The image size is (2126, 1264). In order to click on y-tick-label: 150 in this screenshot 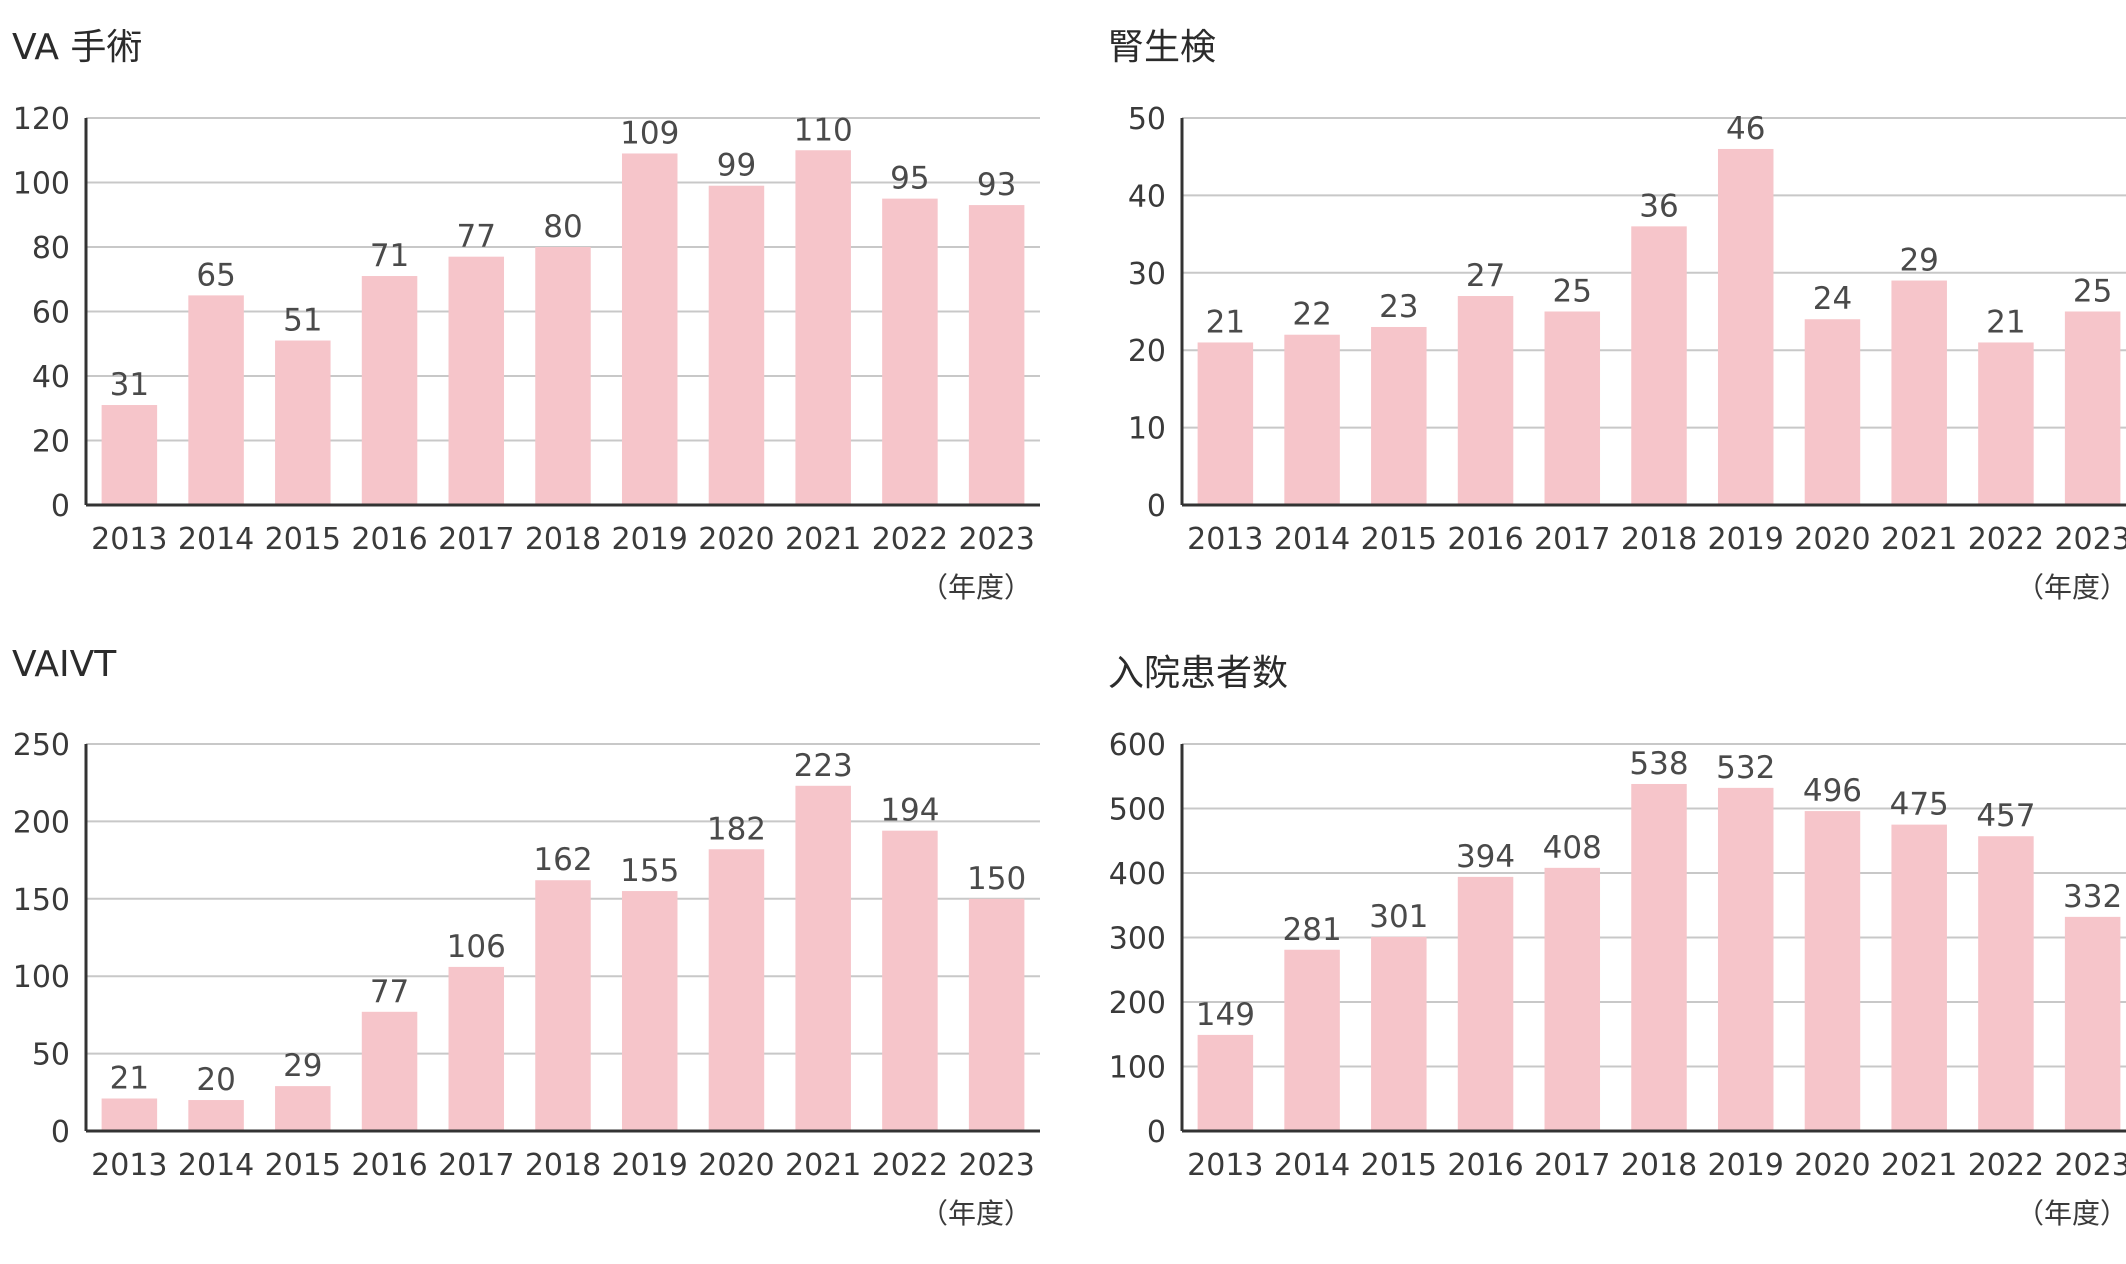, I will do `click(41, 900)`.